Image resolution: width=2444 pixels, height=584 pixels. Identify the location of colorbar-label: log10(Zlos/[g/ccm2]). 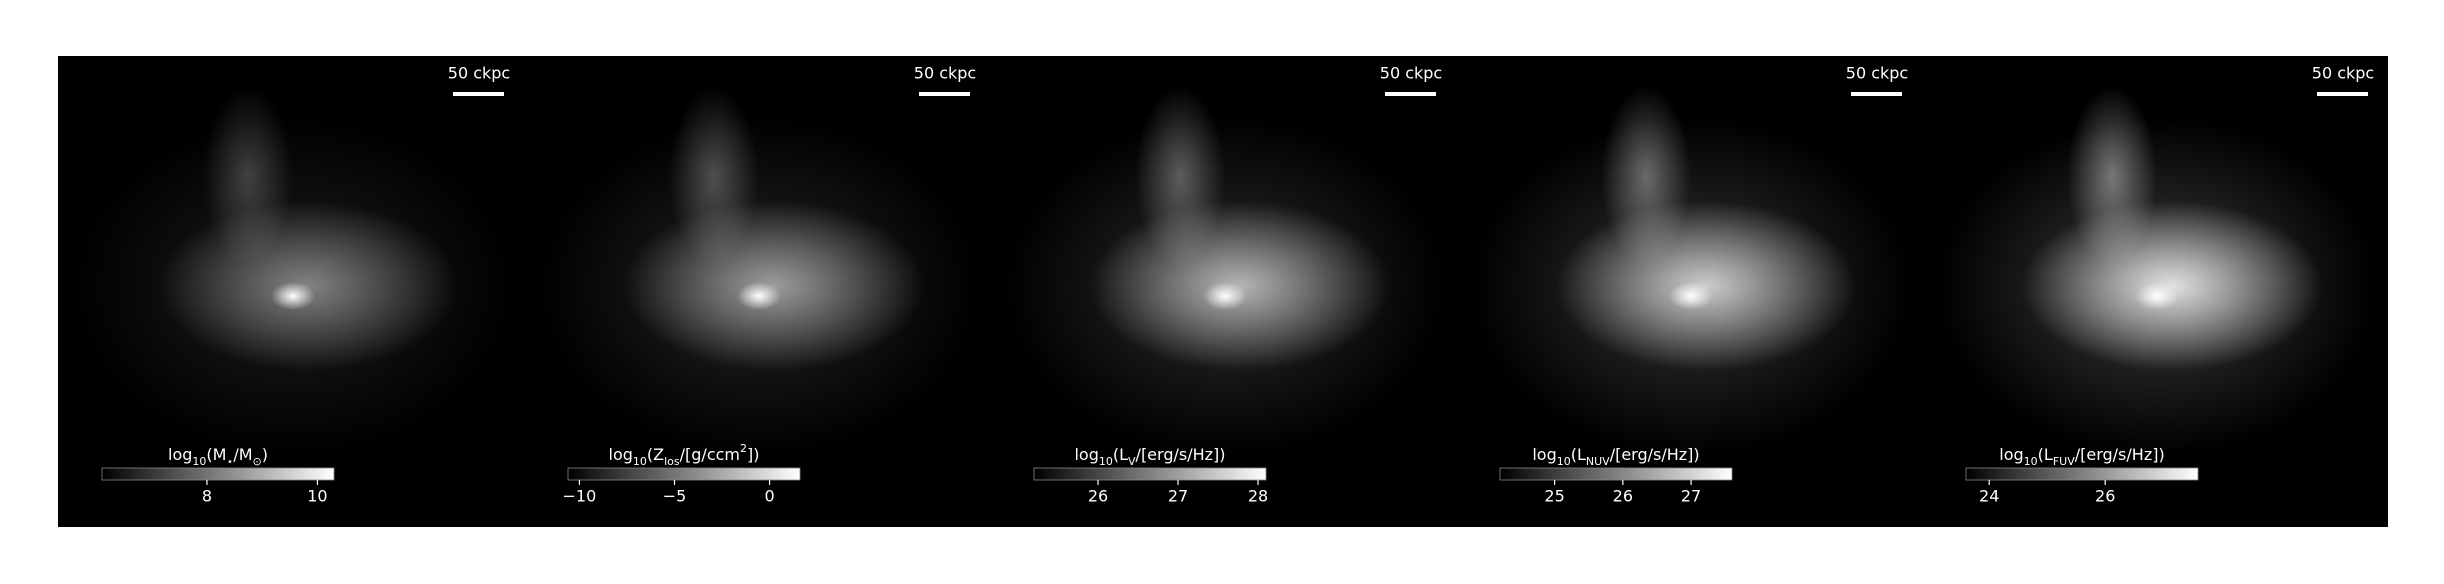
(684, 455).